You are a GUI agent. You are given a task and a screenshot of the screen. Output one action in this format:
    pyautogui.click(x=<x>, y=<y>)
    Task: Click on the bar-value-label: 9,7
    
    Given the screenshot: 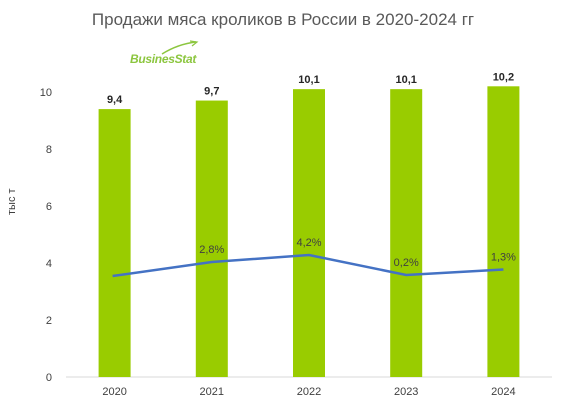 What is the action you would take?
    pyautogui.click(x=211, y=92)
    